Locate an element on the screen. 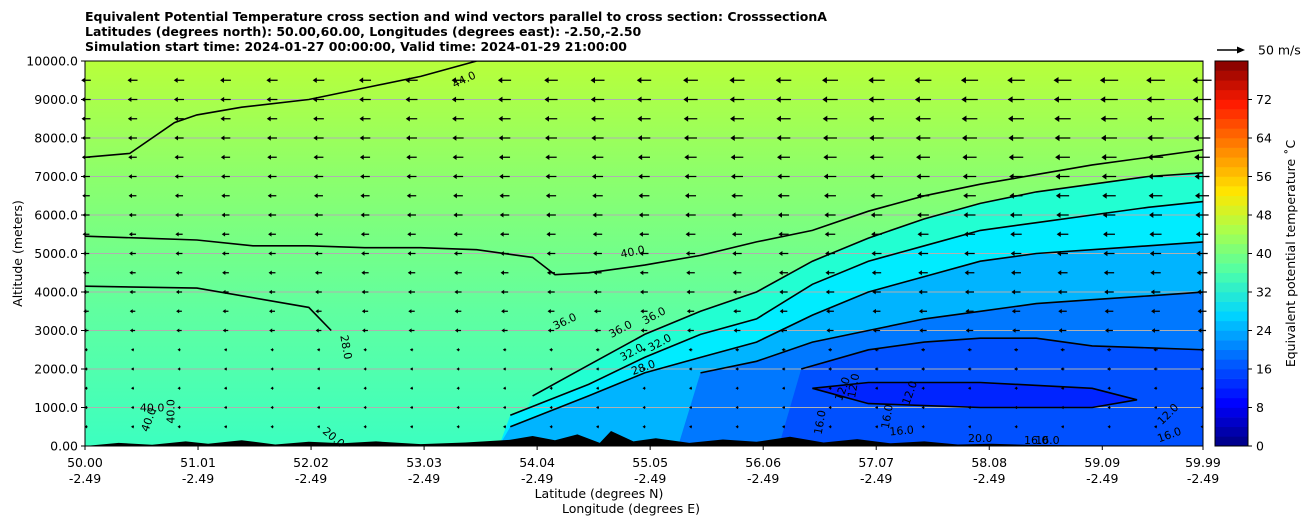  x-tick-label-lat: 57.07 is located at coordinates (876, 462).